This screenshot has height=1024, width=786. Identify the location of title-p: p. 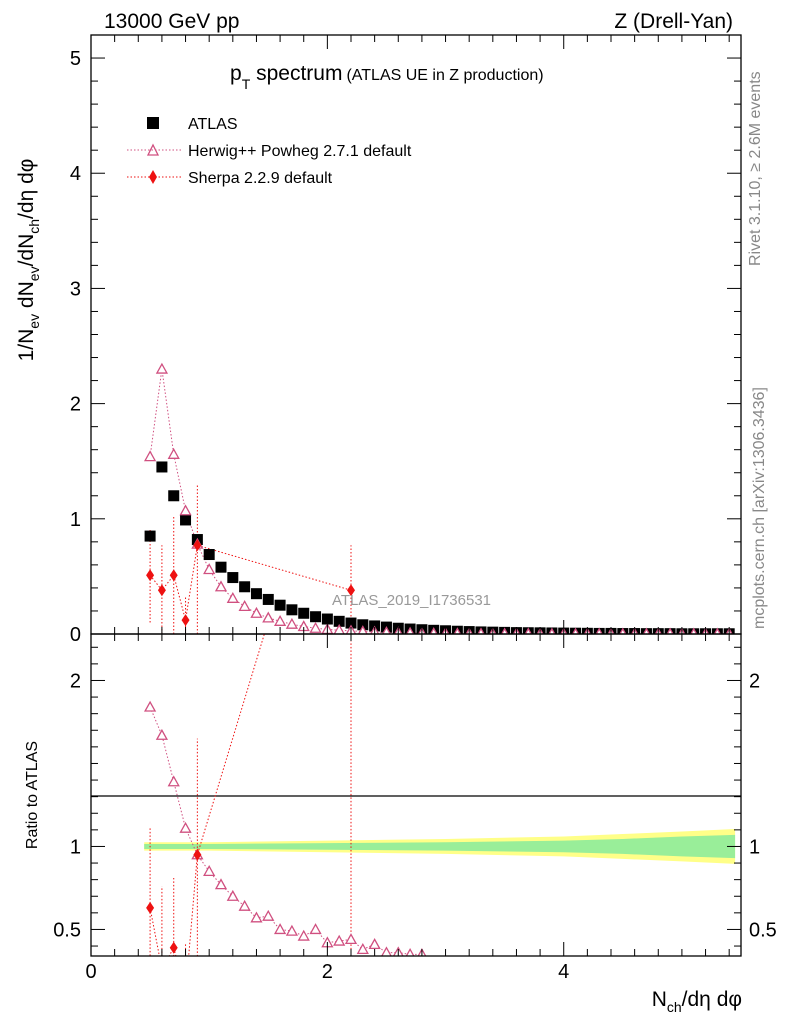
(236, 73).